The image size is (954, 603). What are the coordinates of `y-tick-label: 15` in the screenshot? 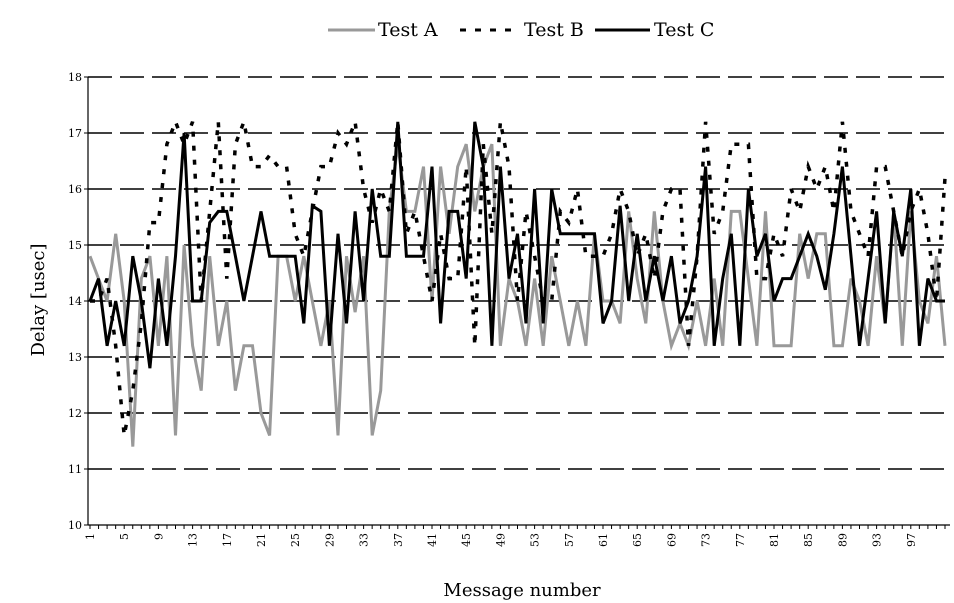 It's located at (75, 245).